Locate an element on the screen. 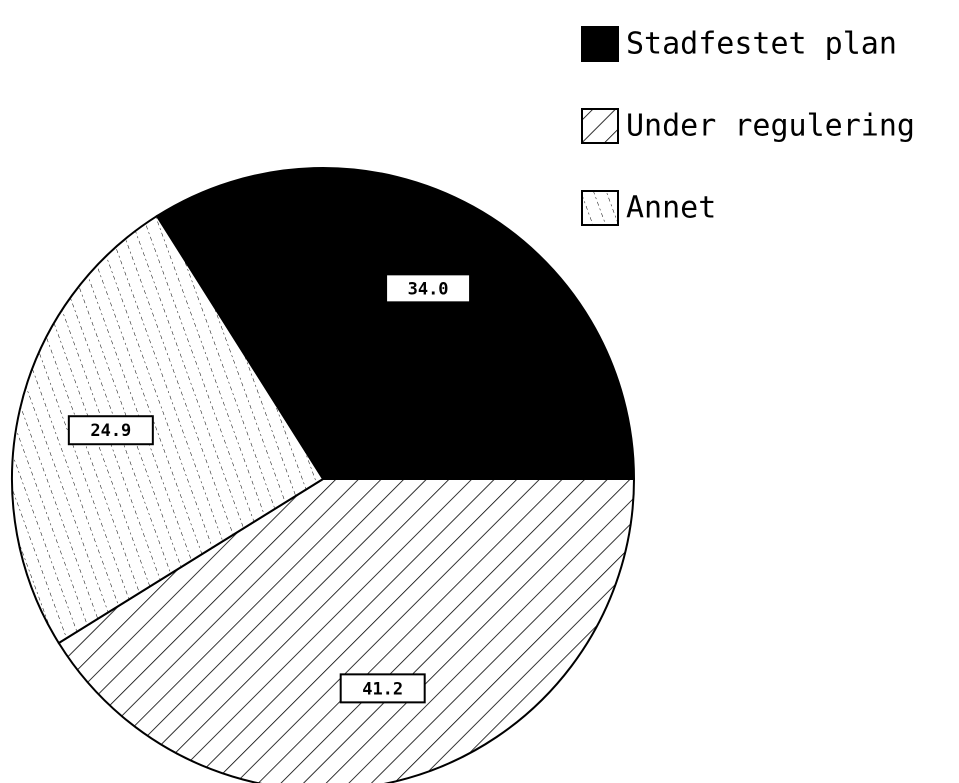 This screenshot has width=959, height=783. value-label: 41.2 is located at coordinates (382, 689).